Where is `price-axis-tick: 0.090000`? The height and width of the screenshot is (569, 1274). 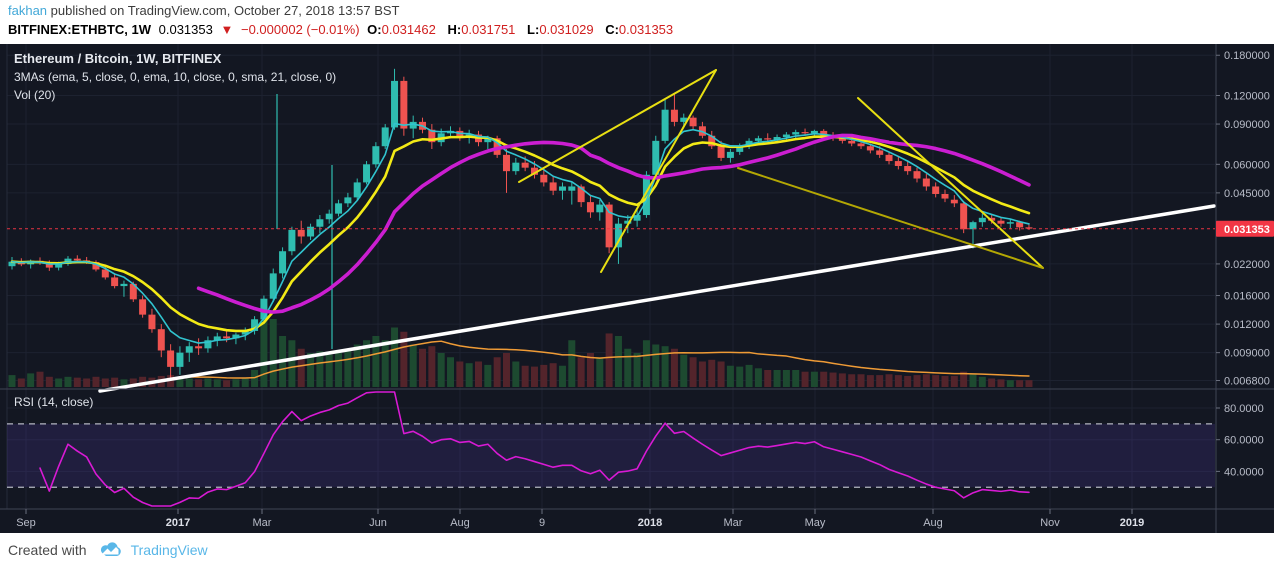 price-axis-tick: 0.090000 is located at coordinates (1247, 125).